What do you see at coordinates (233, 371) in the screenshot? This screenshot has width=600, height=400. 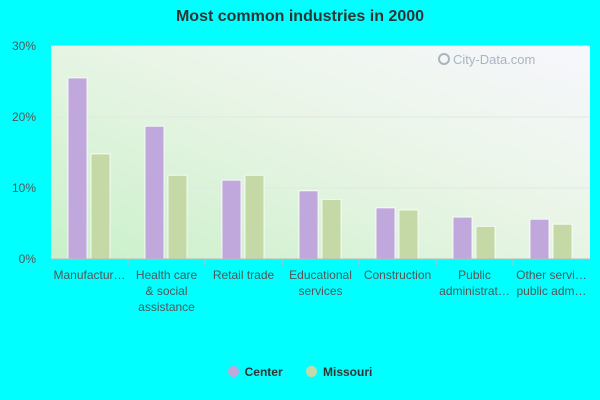 I see `legend-swatch-center` at bounding box center [233, 371].